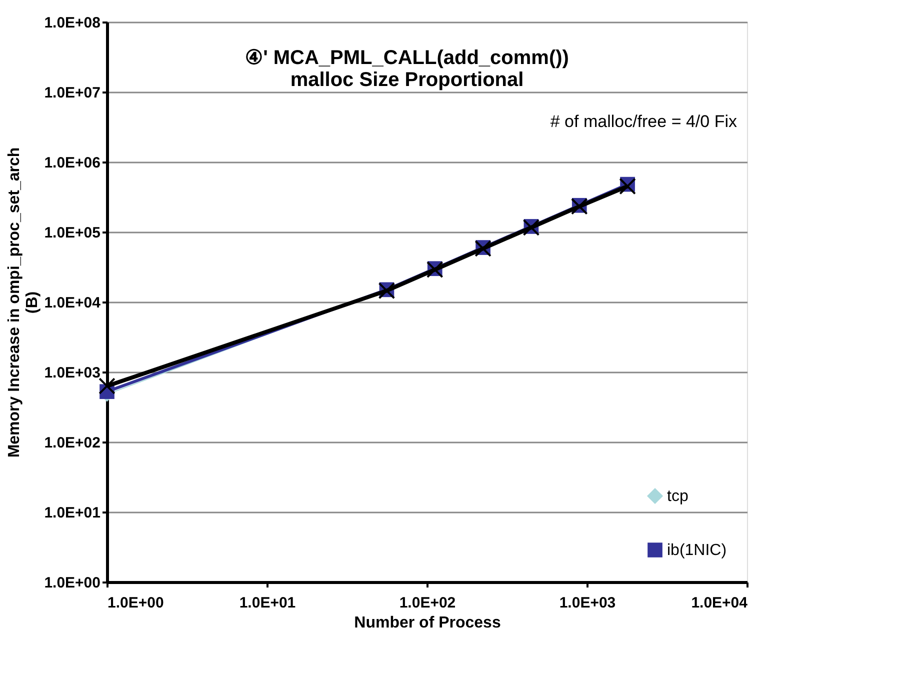 The height and width of the screenshot is (699, 908). What do you see at coordinates (72, 373) in the screenshot?
I see `y-tick-label: 1.0E+03` at bounding box center [72, 373].